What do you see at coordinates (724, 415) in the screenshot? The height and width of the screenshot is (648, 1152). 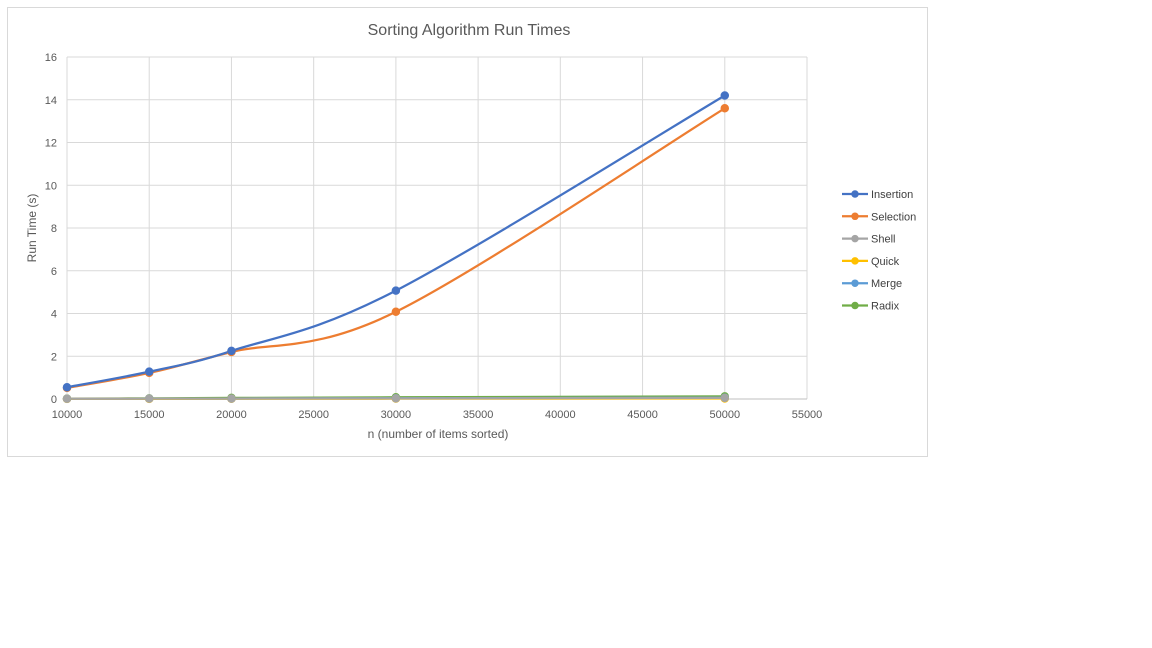 I see `x-tick-label: 50000` at bounding box center [724, 415].